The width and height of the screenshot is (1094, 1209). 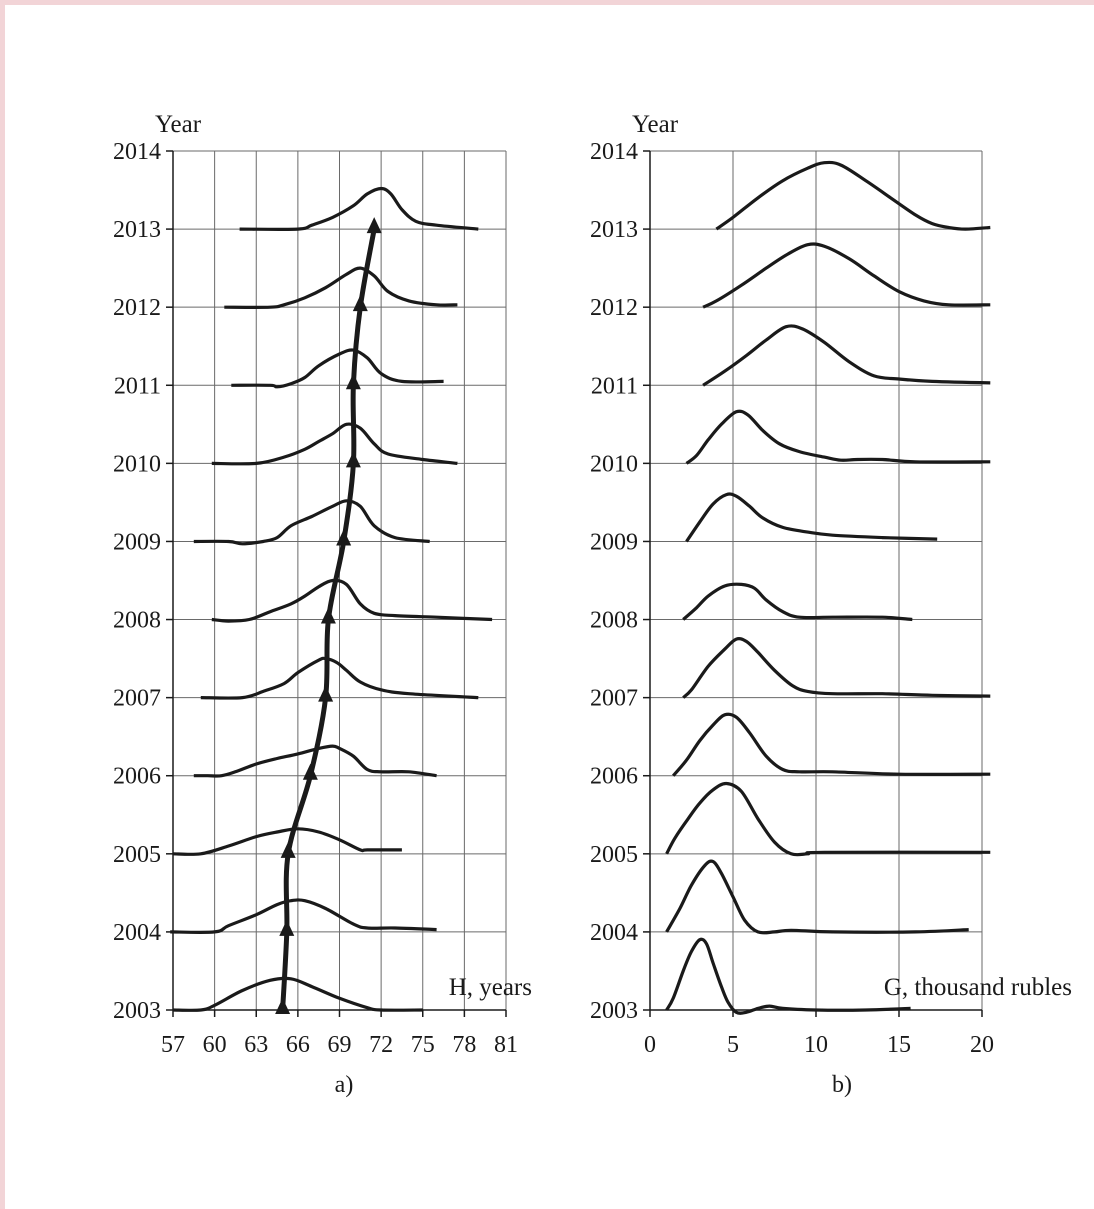 I want to click on x-tick-label: 0, so click(x=650, y=1045).